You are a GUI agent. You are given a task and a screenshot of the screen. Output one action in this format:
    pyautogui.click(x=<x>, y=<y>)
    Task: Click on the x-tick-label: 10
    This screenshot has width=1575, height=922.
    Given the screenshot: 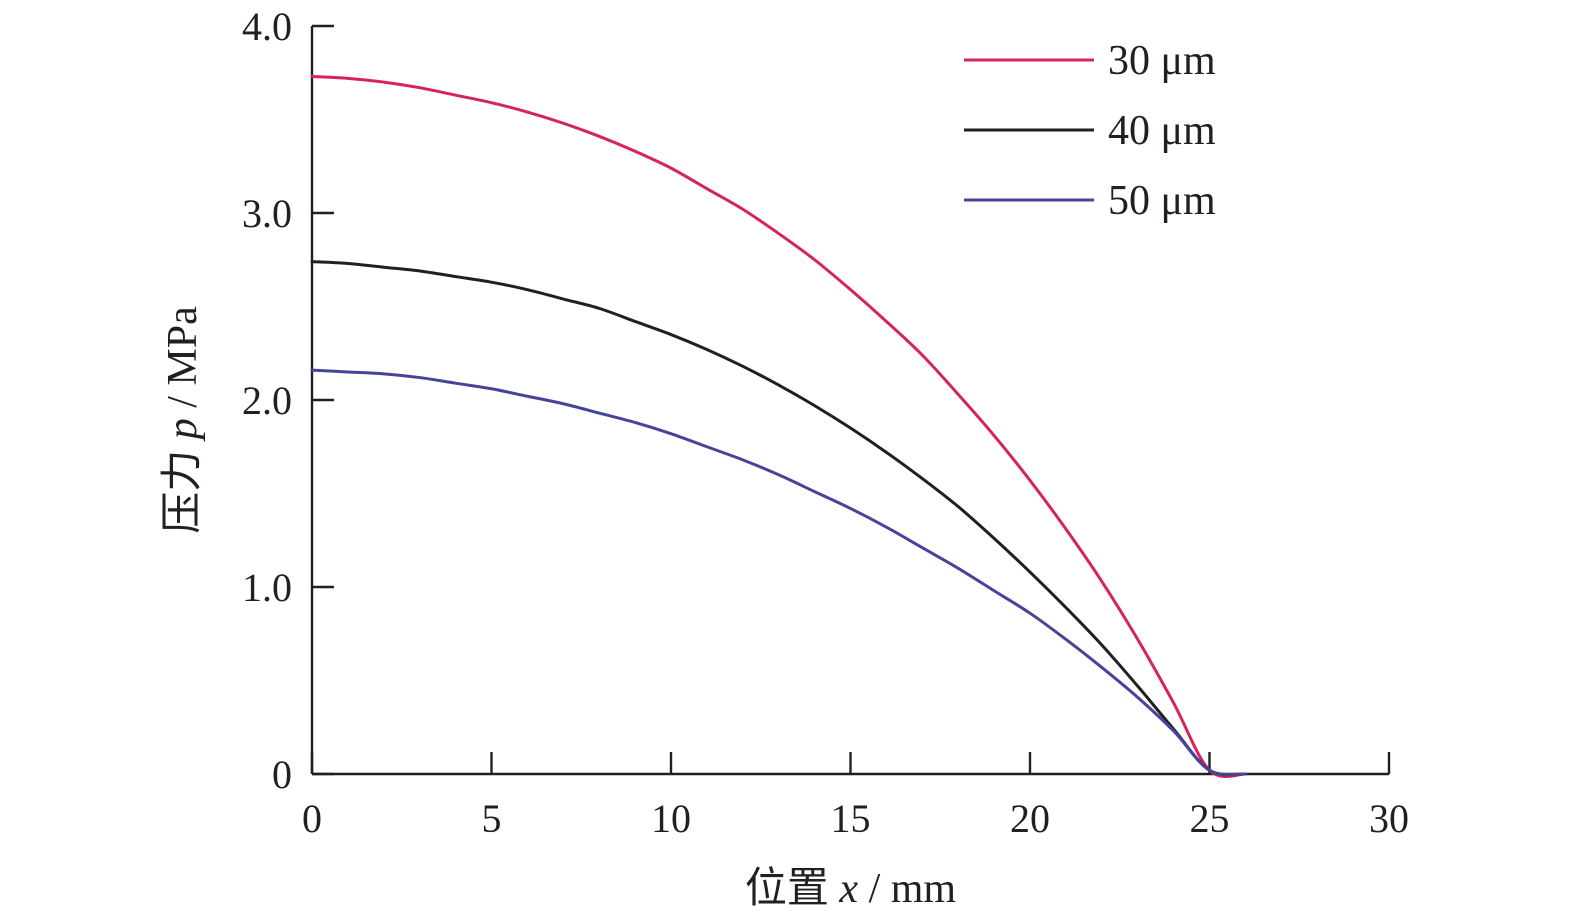 What is the action you would take?
    pyautogui.click(x=671, y=818)
    